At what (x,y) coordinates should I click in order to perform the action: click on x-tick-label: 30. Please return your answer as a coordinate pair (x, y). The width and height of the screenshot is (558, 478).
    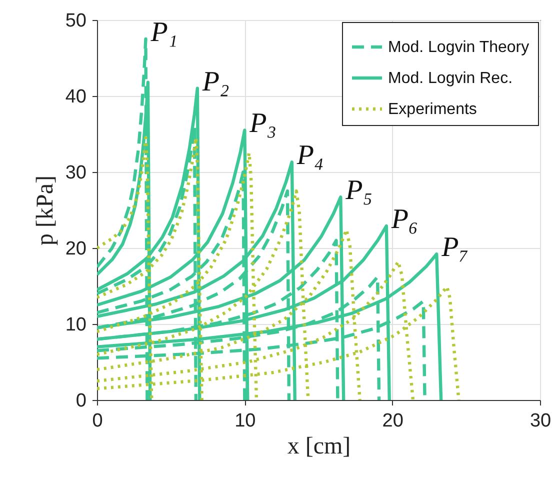
    Looking at the image, I should click on (541, 421).